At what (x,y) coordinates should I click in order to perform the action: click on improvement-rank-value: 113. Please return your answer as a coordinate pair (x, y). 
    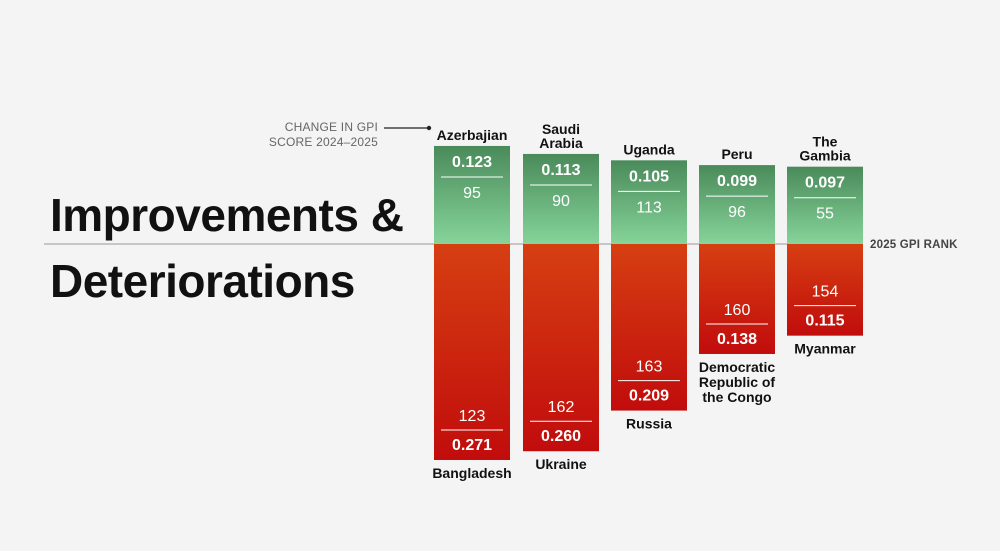
    Looking at the image, I should click on (649, 207).